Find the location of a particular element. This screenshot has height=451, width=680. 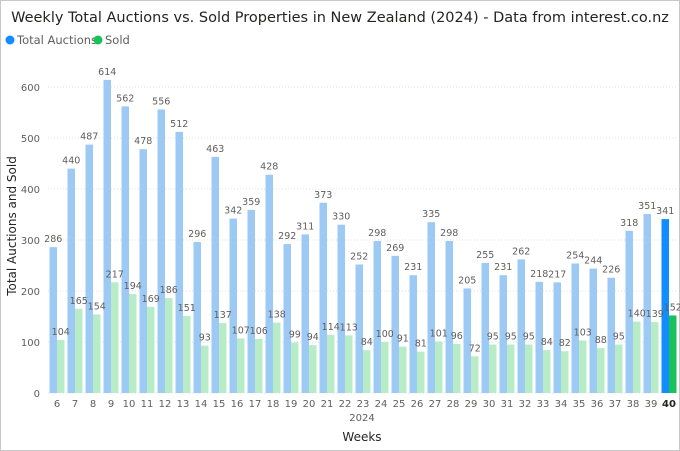

data-label-sold: 151 is located at coordinates (187, 308).